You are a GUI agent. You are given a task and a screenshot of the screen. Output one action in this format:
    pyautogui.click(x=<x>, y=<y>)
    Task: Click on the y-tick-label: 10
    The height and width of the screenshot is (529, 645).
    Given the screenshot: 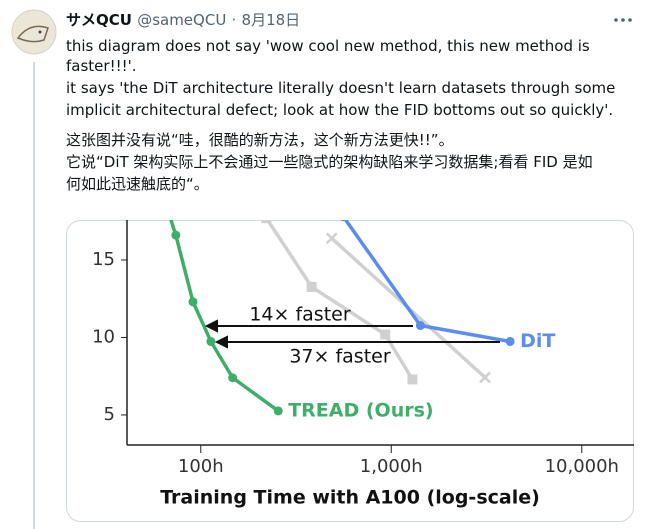 What is the action you would take?
    pyautogui.click(x=103, y=336)
    